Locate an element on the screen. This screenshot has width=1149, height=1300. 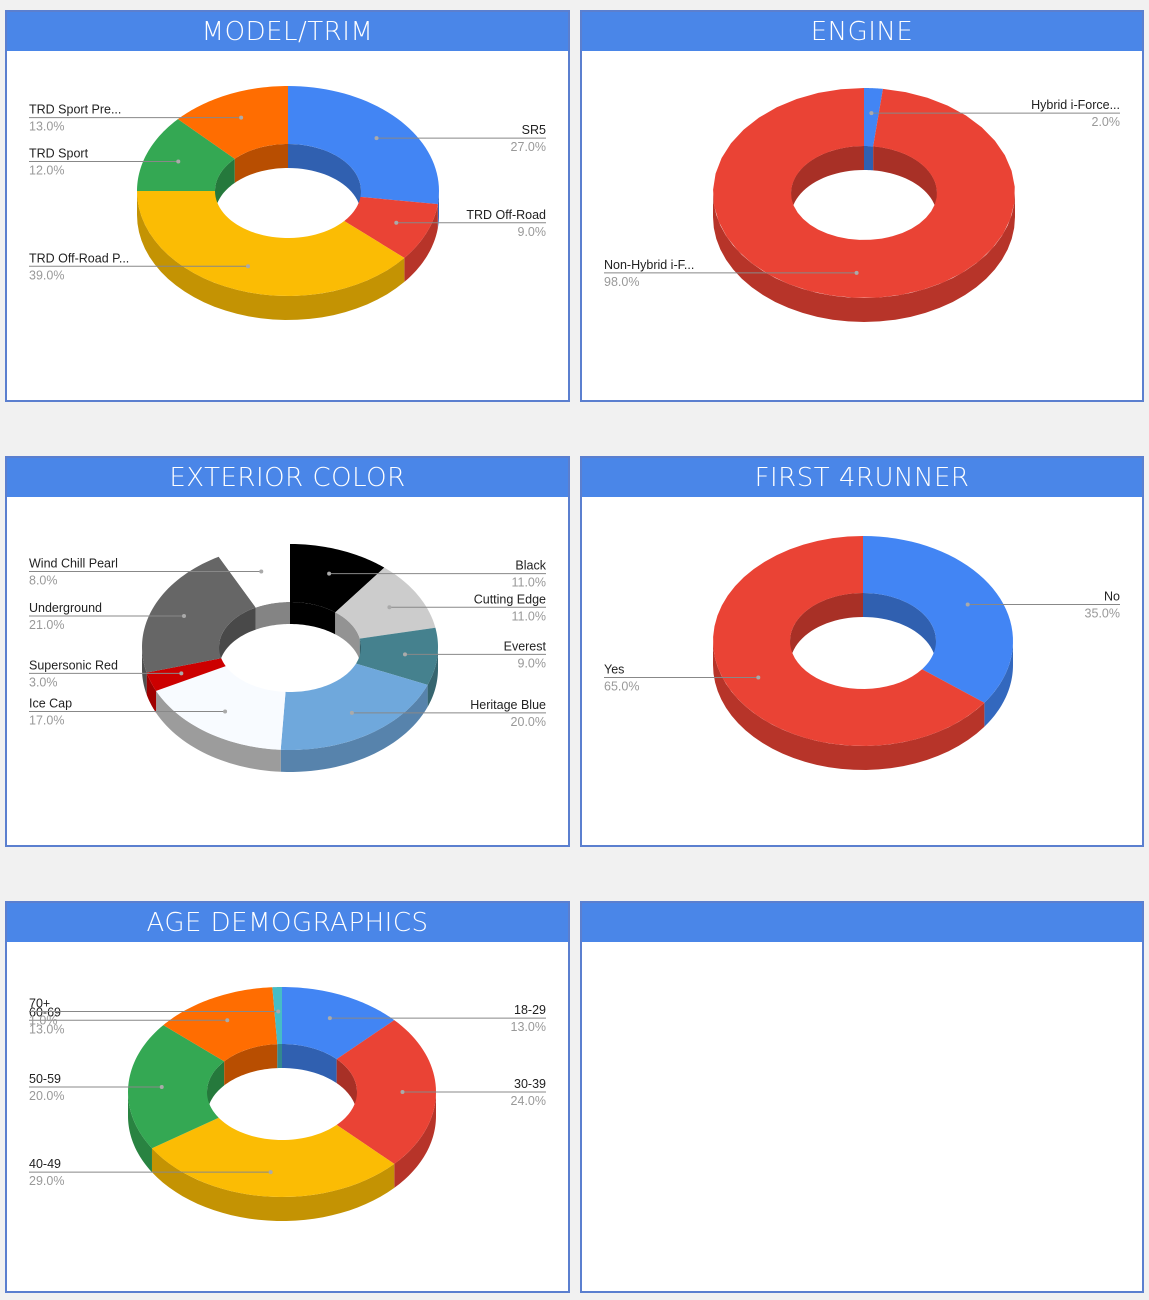
slice-yes is located at coordinates (849, 641).